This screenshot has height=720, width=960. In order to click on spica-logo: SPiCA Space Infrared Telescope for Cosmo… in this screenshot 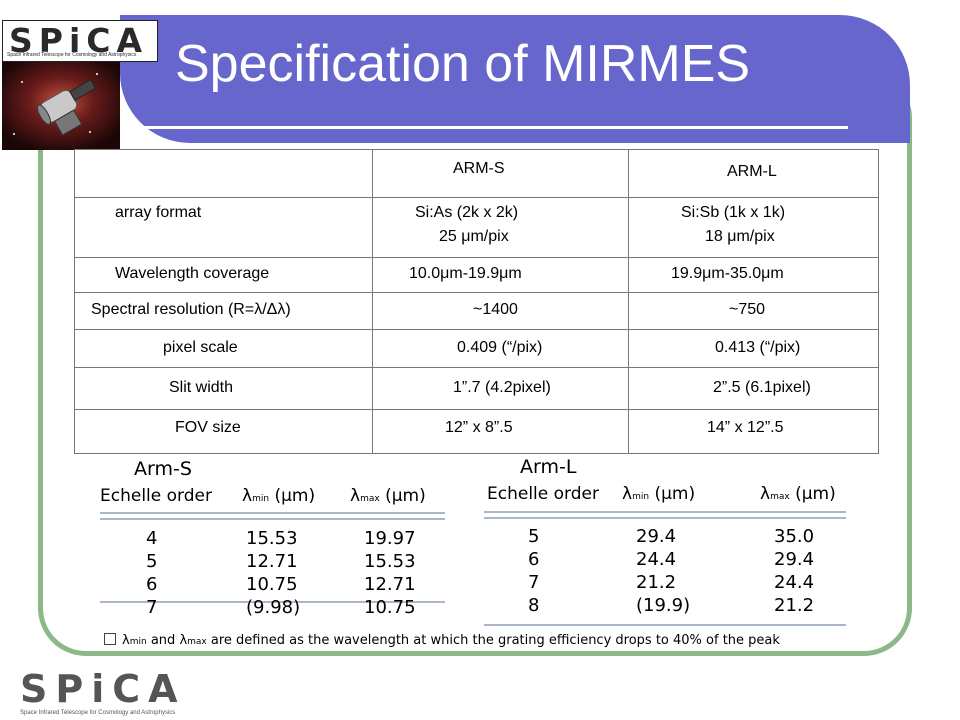, I will do `click(80, 41)`.